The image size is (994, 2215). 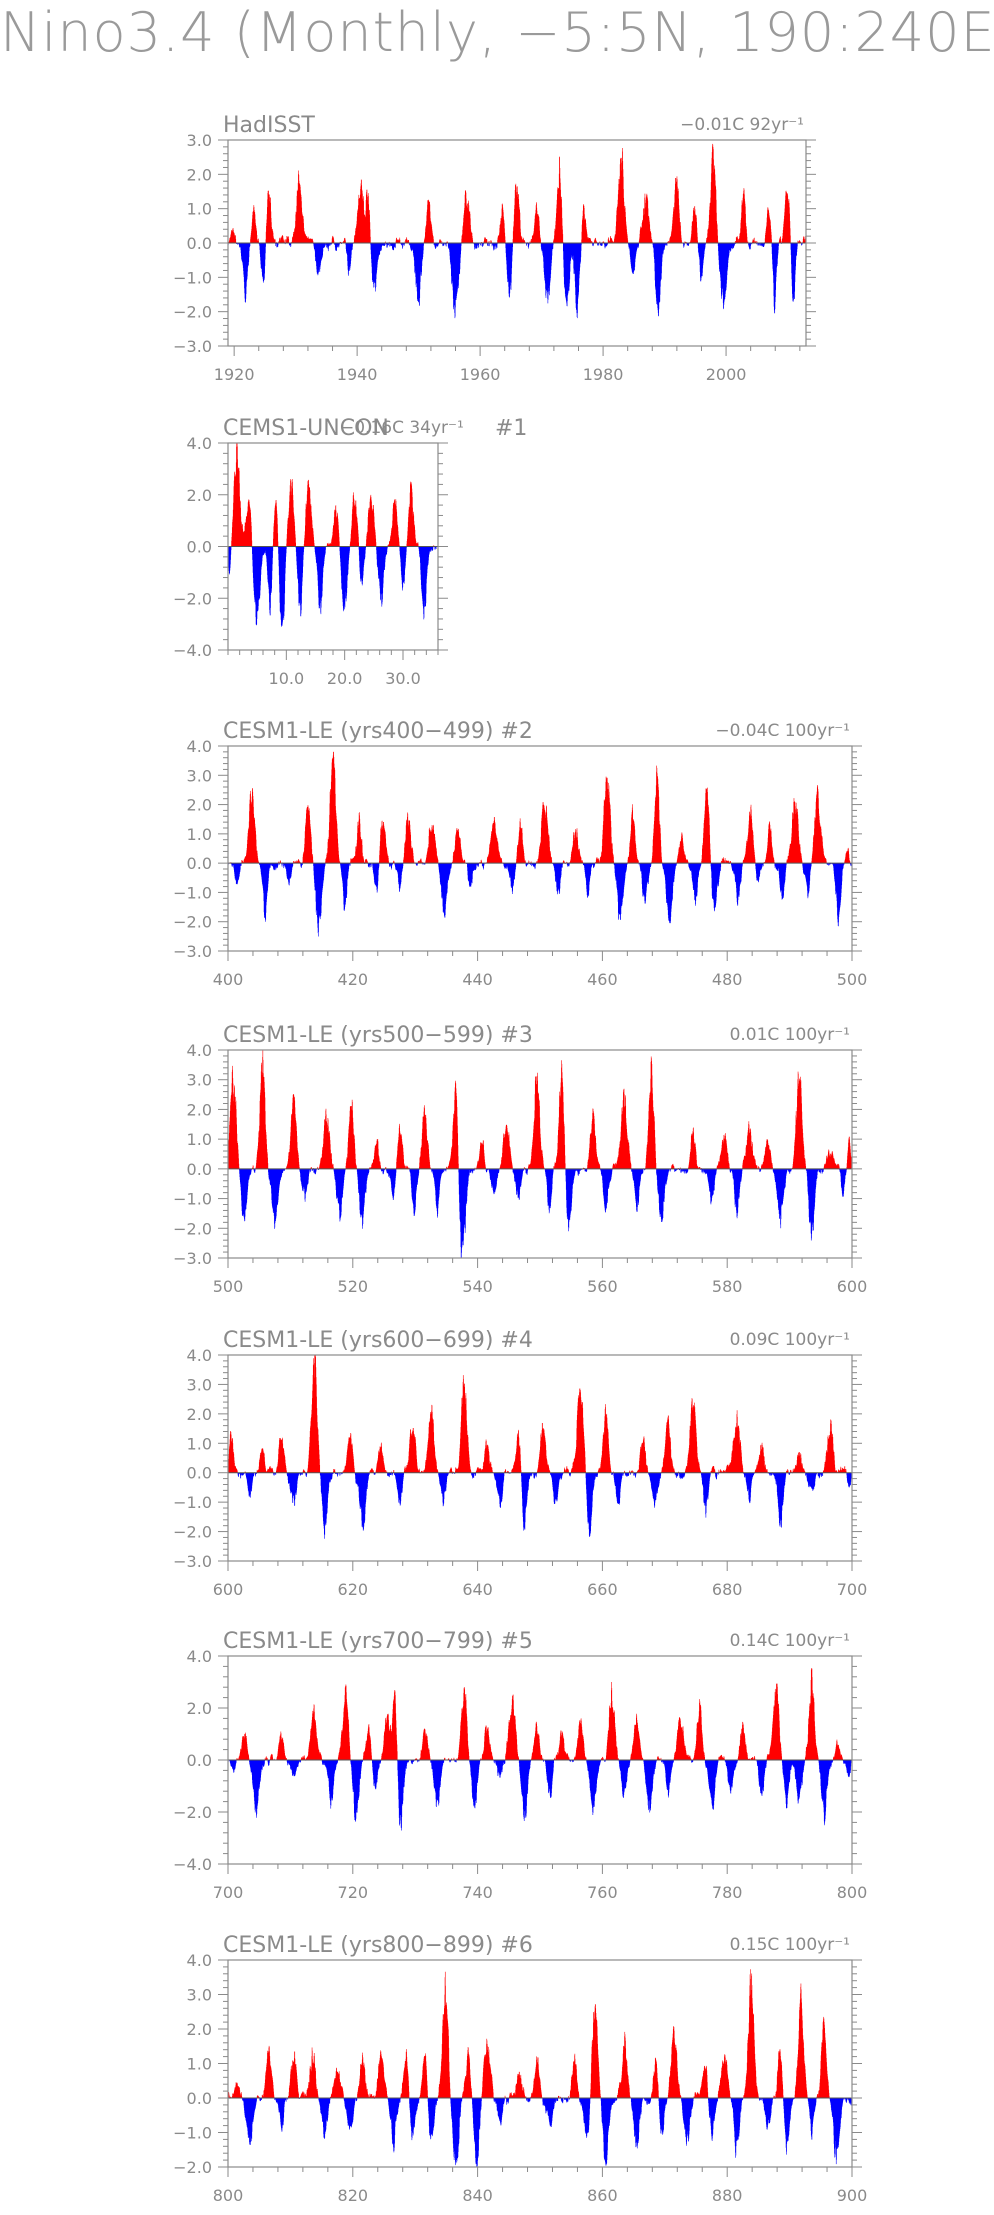 I want to click on panel-member-number: #1, so click(x=511, y=428).